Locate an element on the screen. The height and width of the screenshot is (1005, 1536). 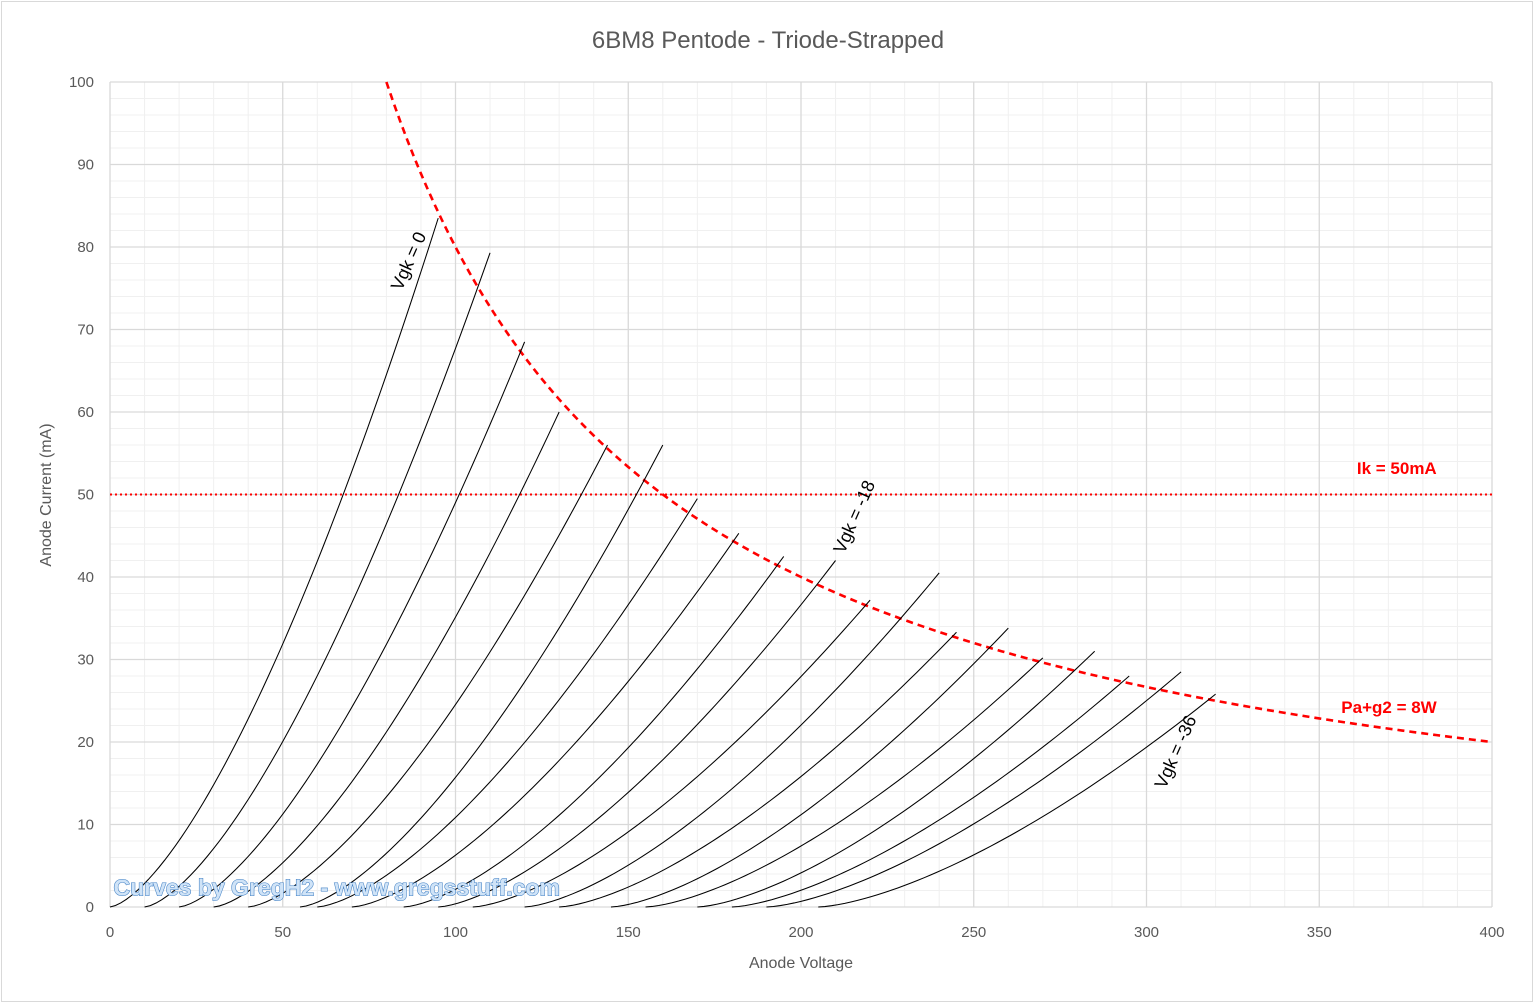
y-axis-ticks: 0 10 20 30 40 50 60 70 80 90 100 is located at coordinates (81, 495).